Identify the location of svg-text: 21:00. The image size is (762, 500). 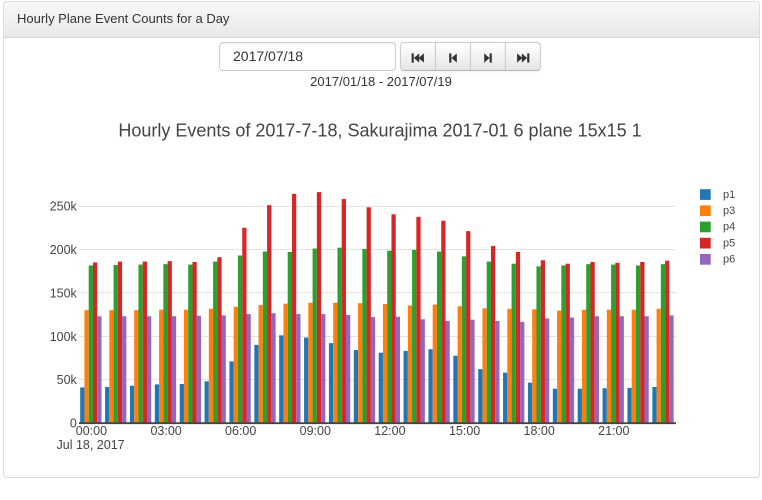
(613, 431).